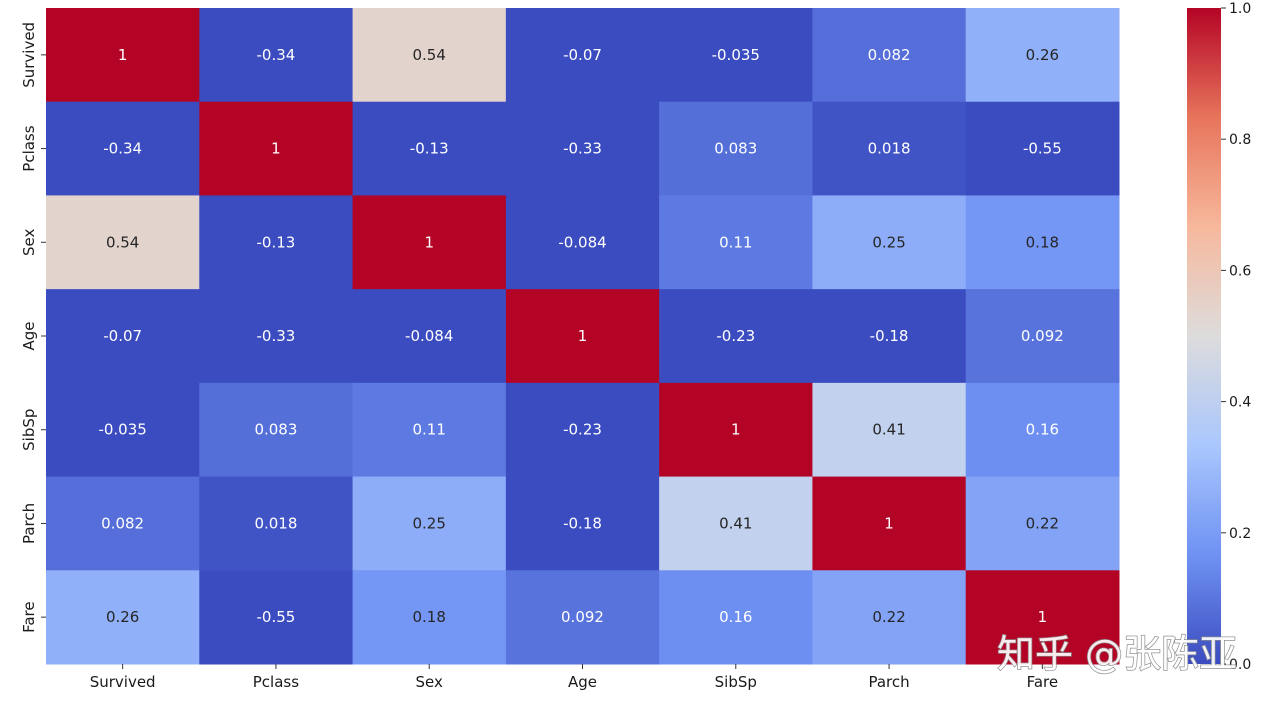 The height and width of the screenshot is (704, 1269). What do you see at coordinates (276, 682) in the screenshot?
I see `x-tick-label: Pclass` at bounding box center [276, 682].